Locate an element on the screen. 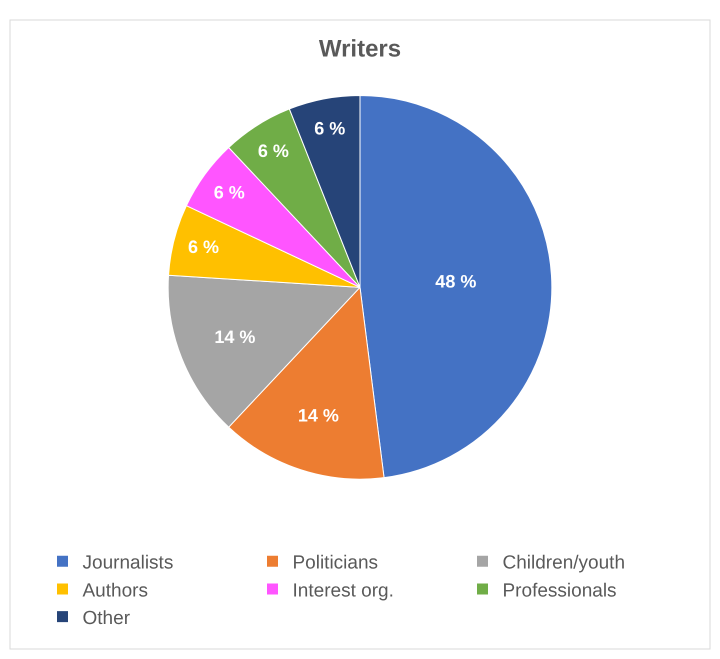 The width and height of the screenshot is (720, 659). legend-label: Professionals is located at coordinates (559, 591).